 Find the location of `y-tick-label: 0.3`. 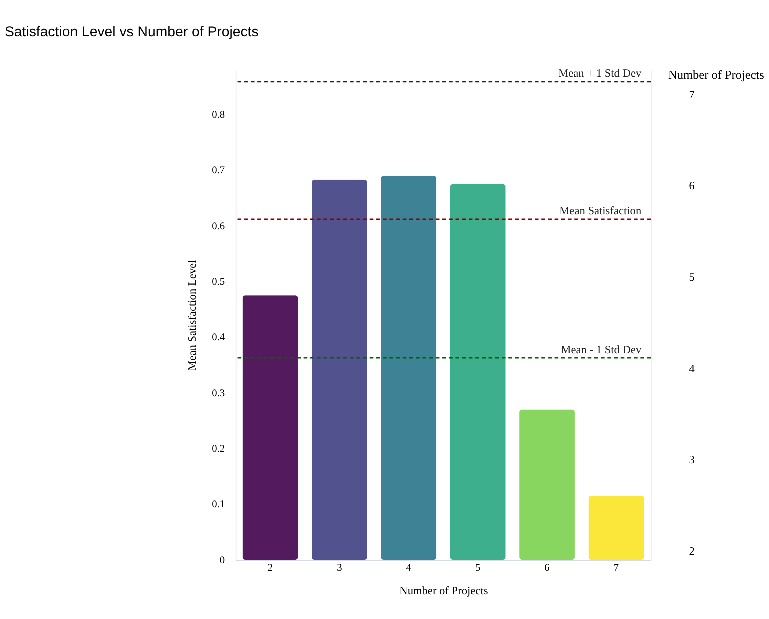

y-tick-label: 0.3 is located at coordinates (219, 394).